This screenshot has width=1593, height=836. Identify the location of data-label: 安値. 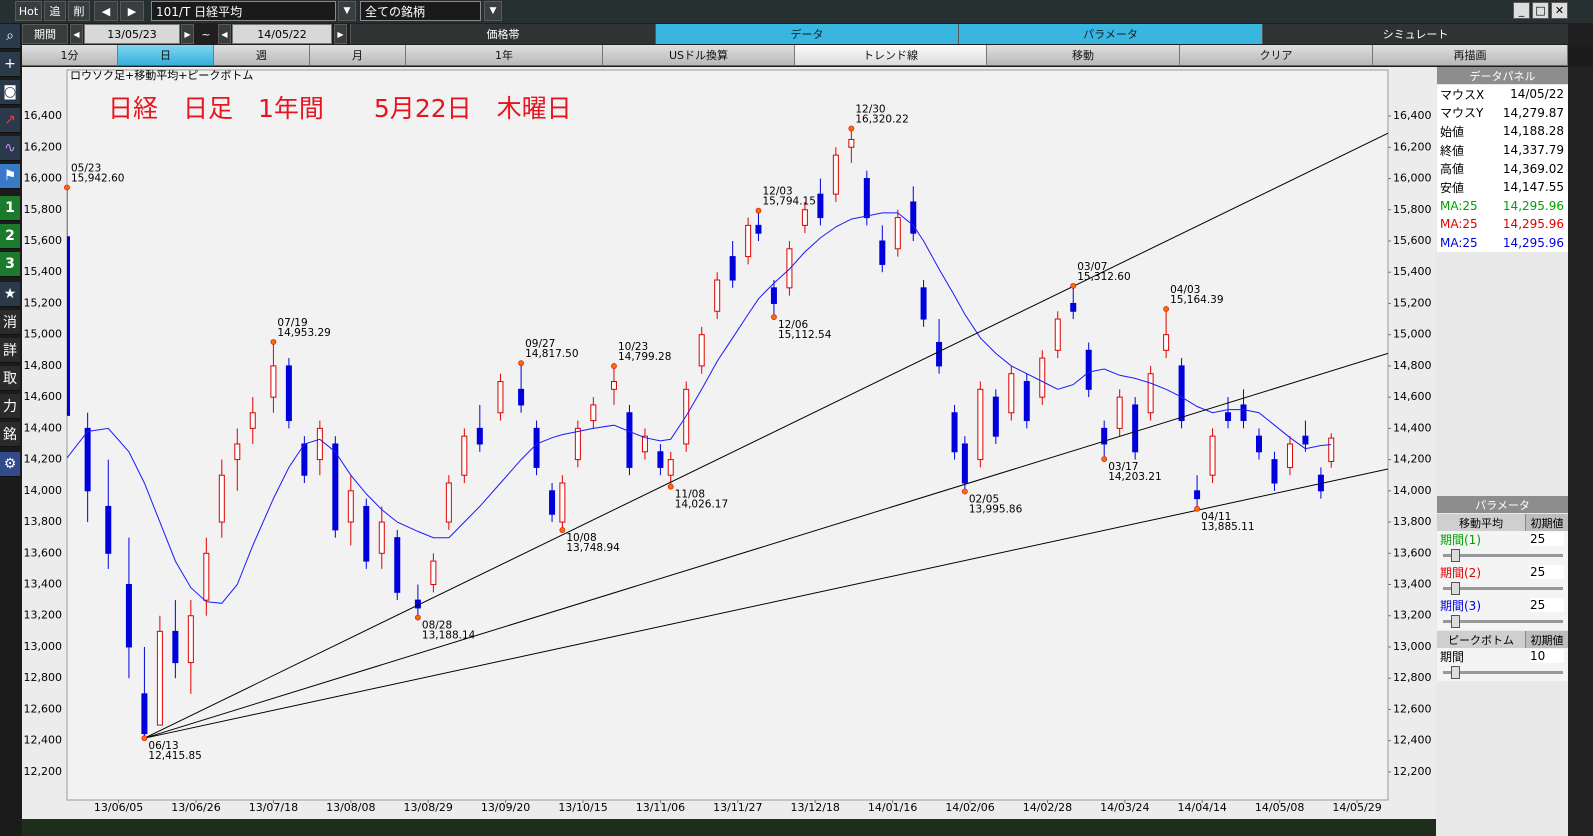
(1452, 187).